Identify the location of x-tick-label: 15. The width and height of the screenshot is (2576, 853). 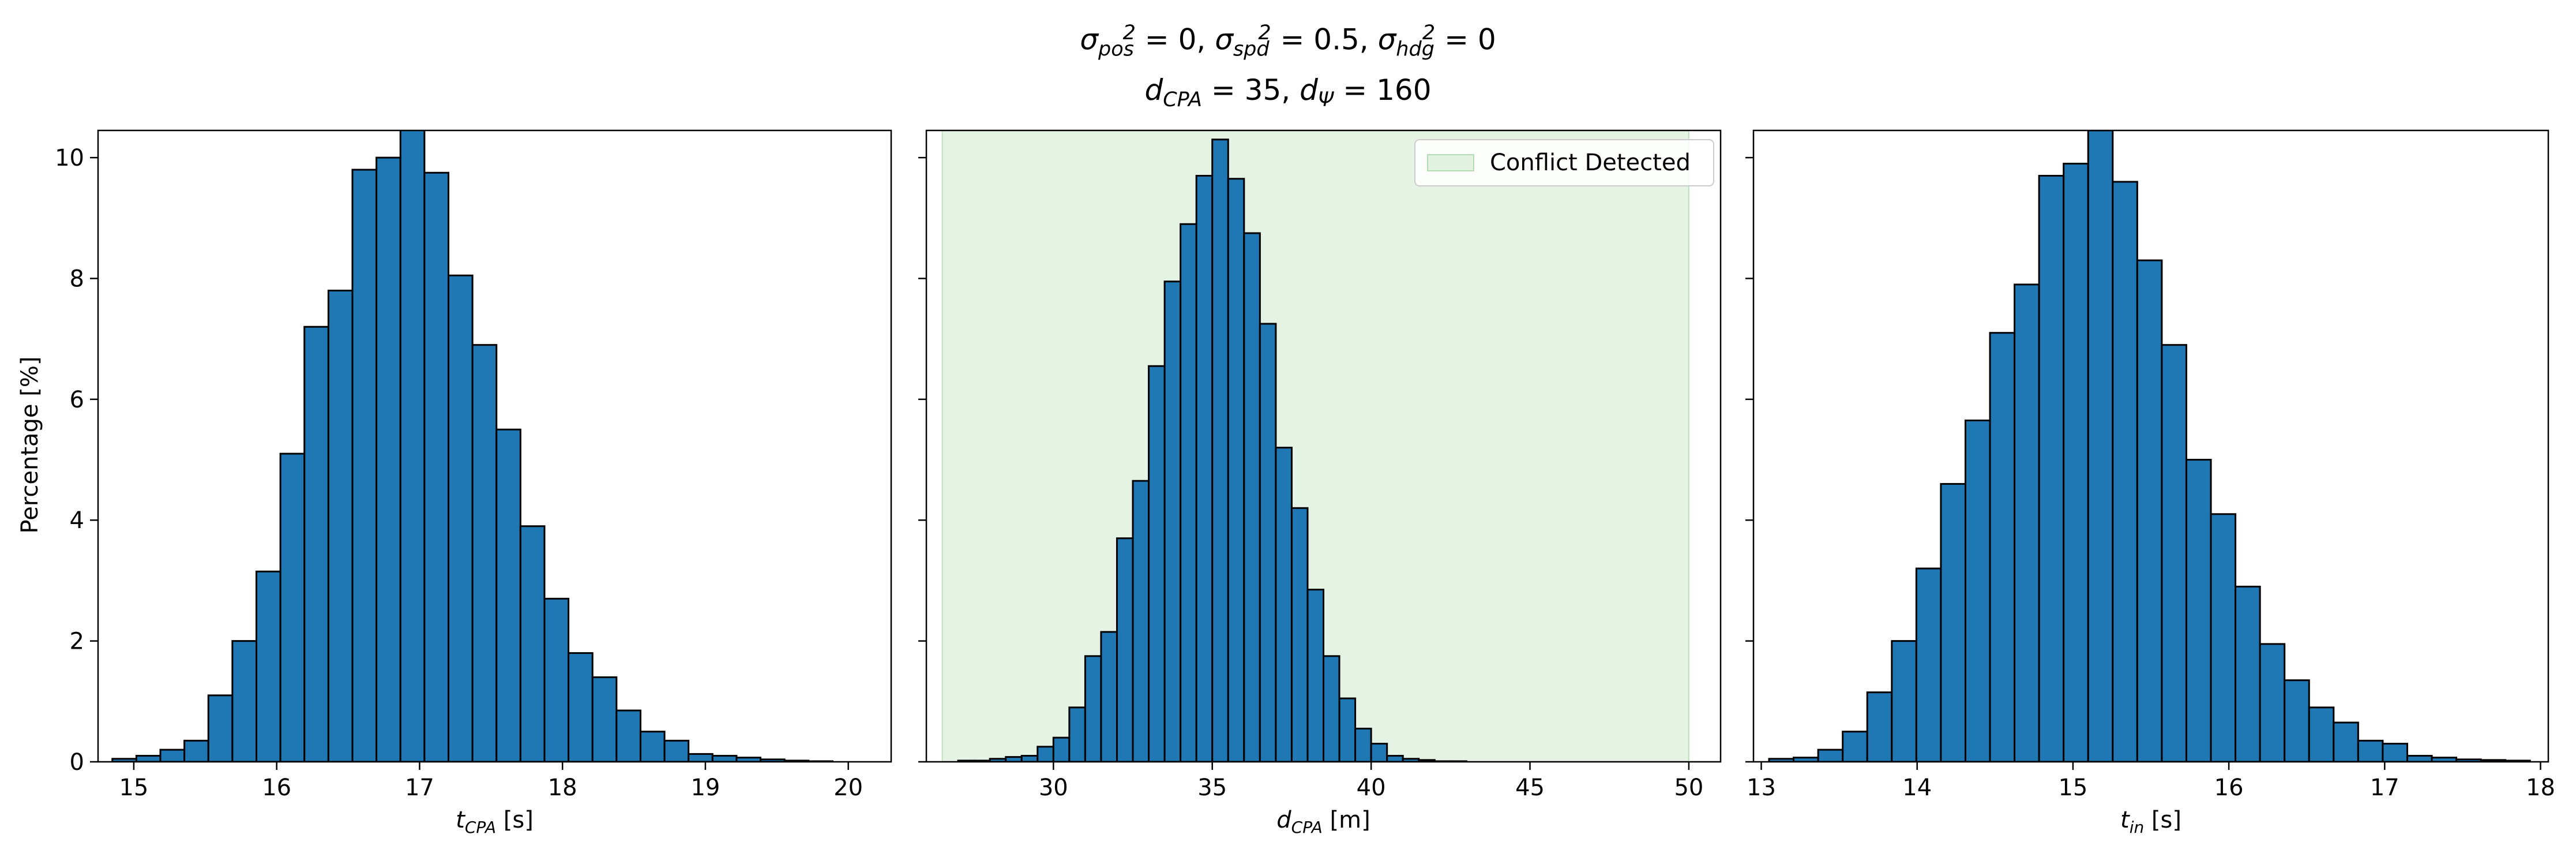
(133, 788).